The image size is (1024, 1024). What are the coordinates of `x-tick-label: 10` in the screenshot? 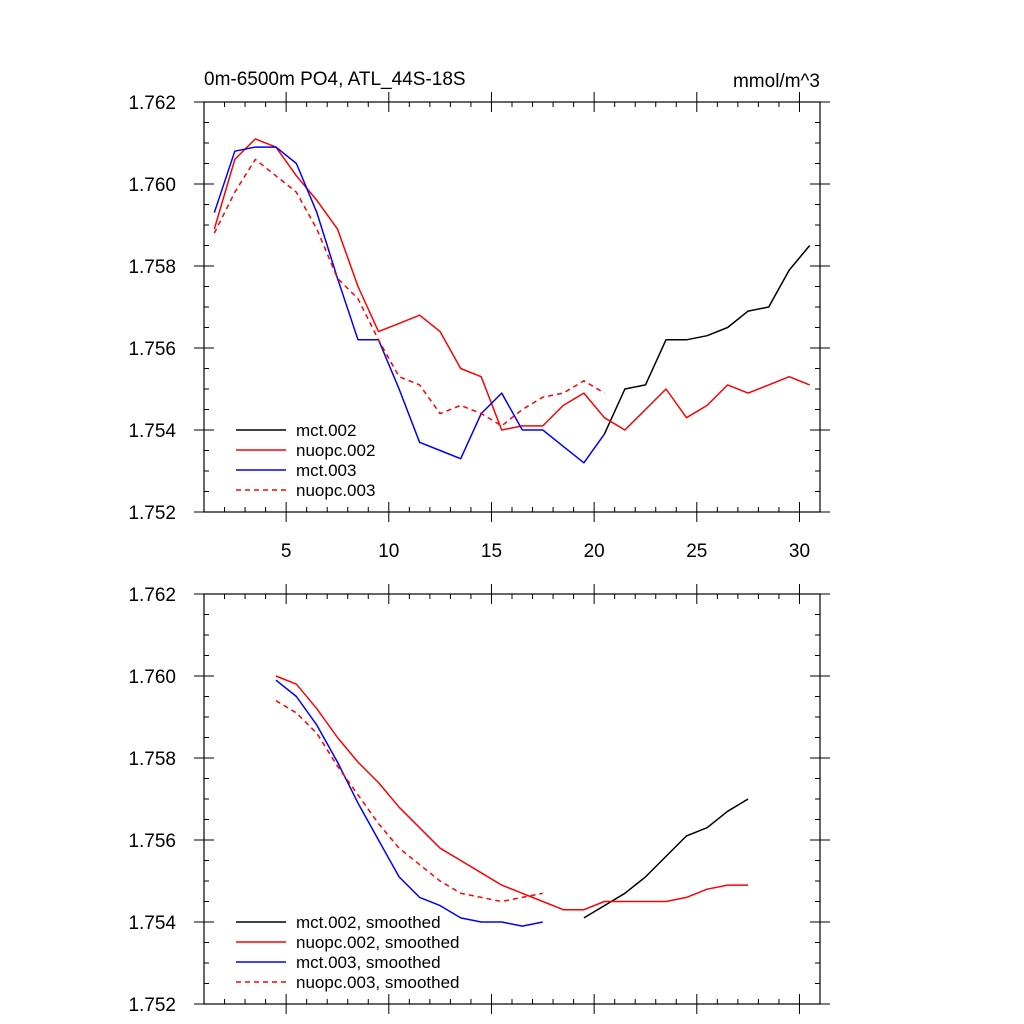 It's located at (388, 551).